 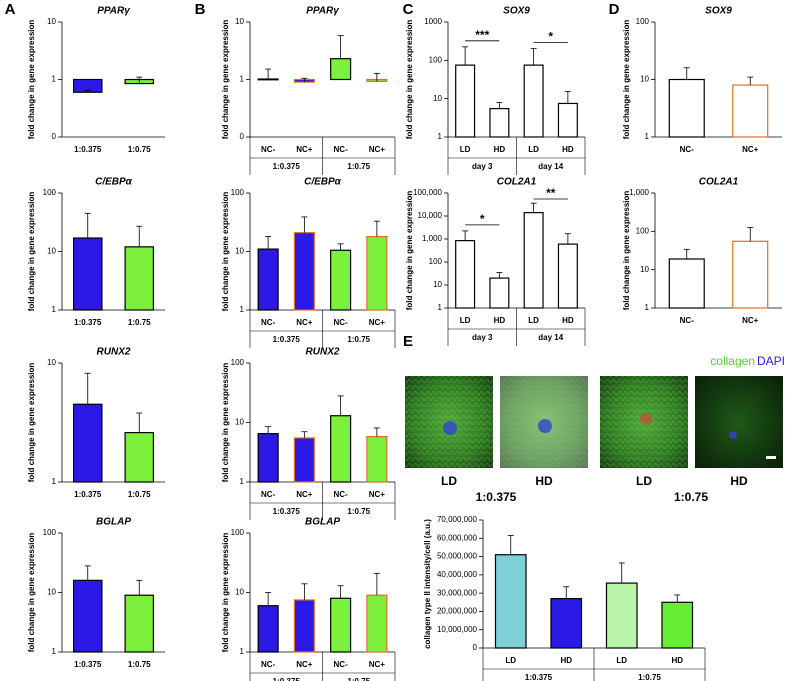 I want to click on significance: ***, so click(x=482, y=35).